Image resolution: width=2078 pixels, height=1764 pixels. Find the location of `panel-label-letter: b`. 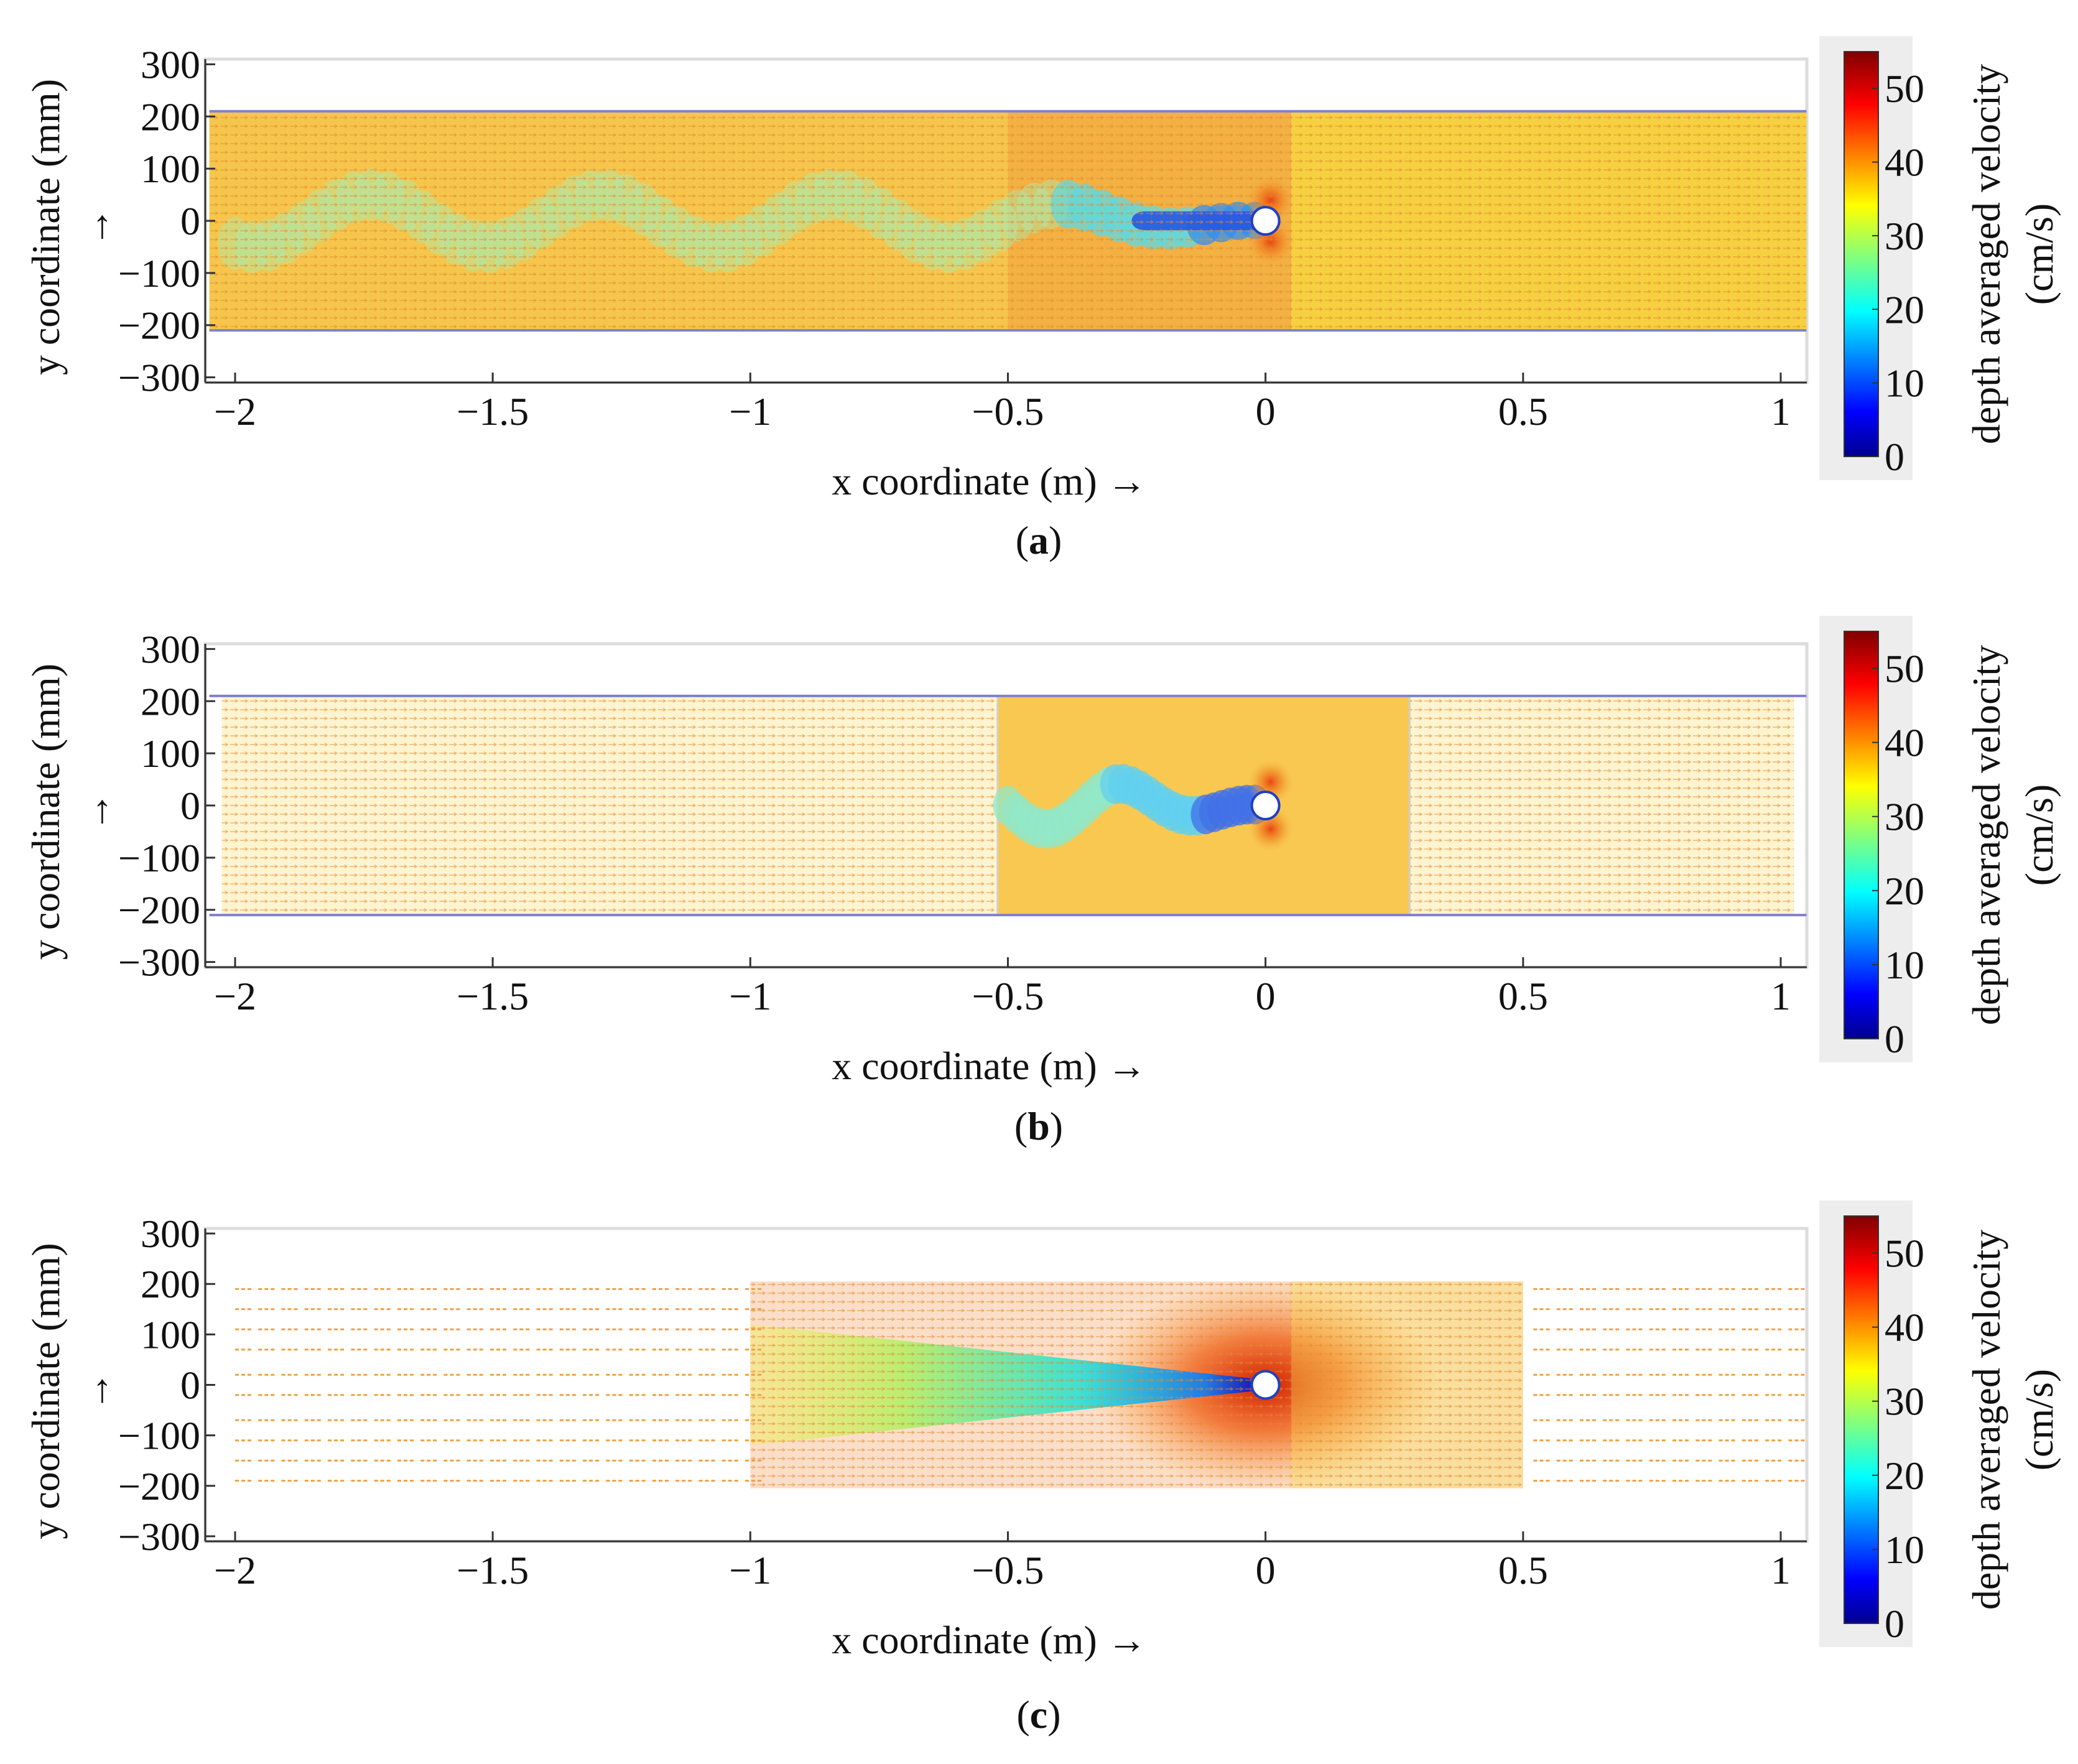

panel-label-letter: b is located at coordinates (1038, 1126).